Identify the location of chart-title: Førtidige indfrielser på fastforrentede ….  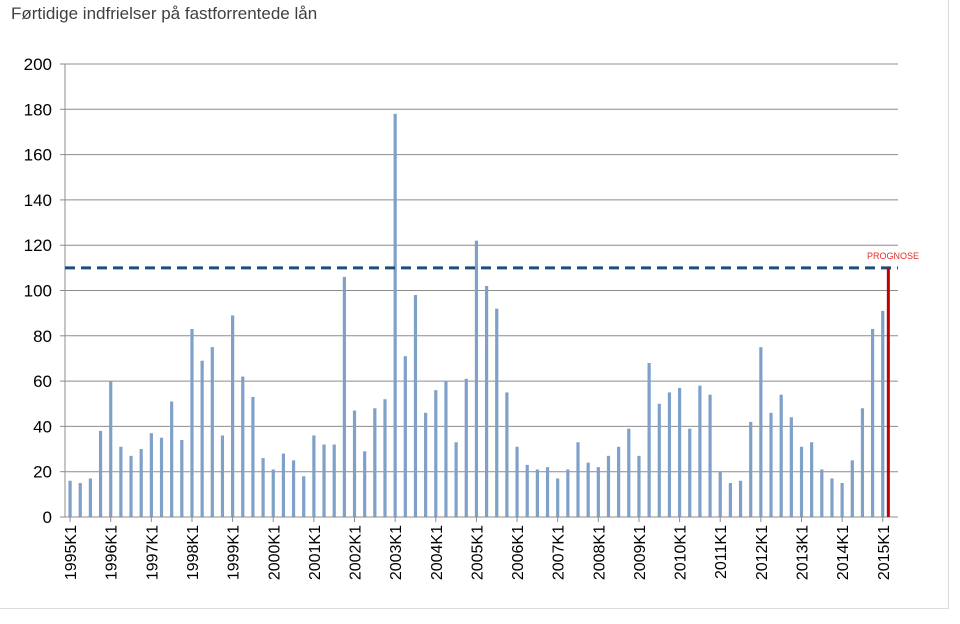
(164, 13).